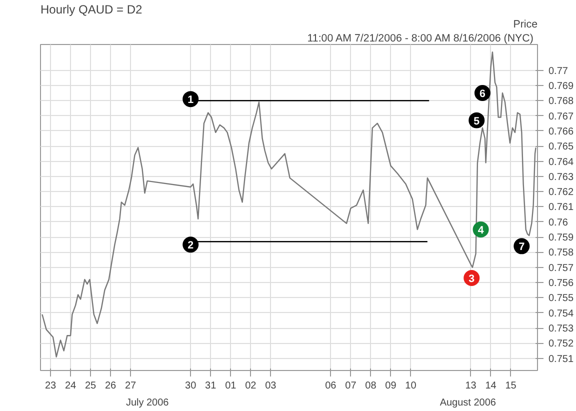 This screenshot has width=576, height=411. I want to click on x-tick-label: 02, so click(251, 386).